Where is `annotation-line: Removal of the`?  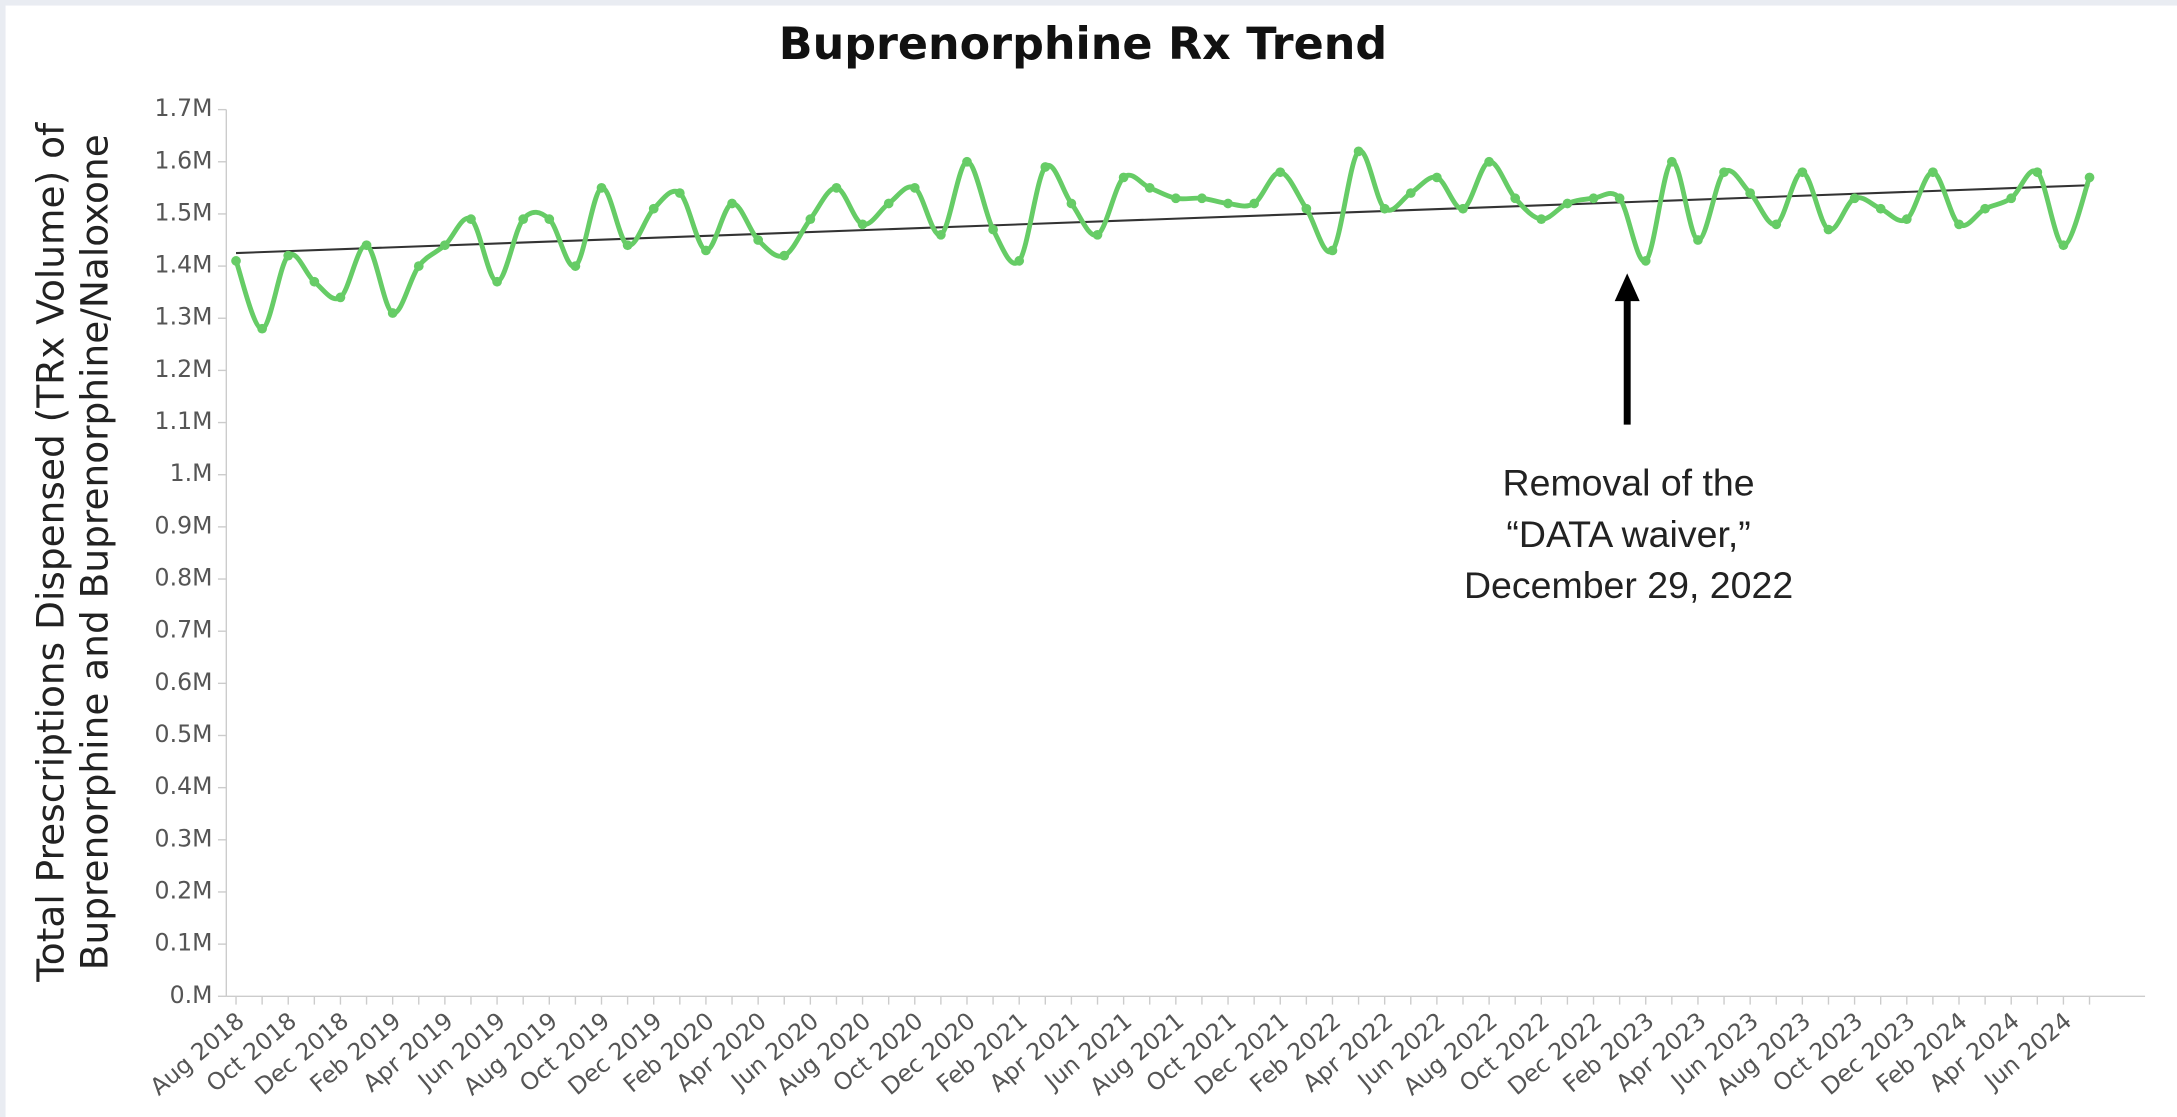 annotation-line: Removal of the is located at coordinates (1629, 483).